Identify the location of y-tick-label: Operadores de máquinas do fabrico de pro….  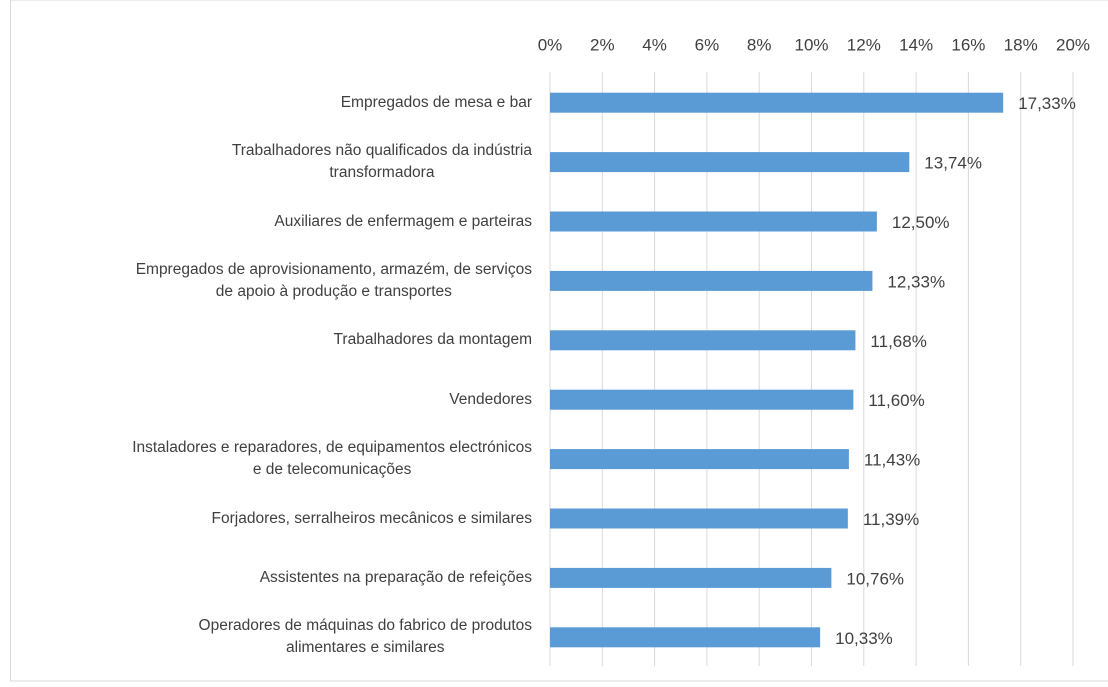
(365, 637).